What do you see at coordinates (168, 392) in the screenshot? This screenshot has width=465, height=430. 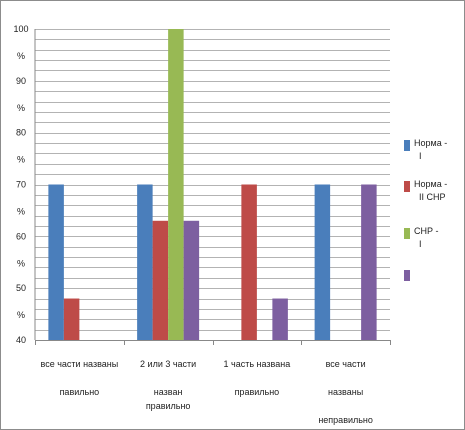 I see `category-label: назван` at bounding box center [168, 392].